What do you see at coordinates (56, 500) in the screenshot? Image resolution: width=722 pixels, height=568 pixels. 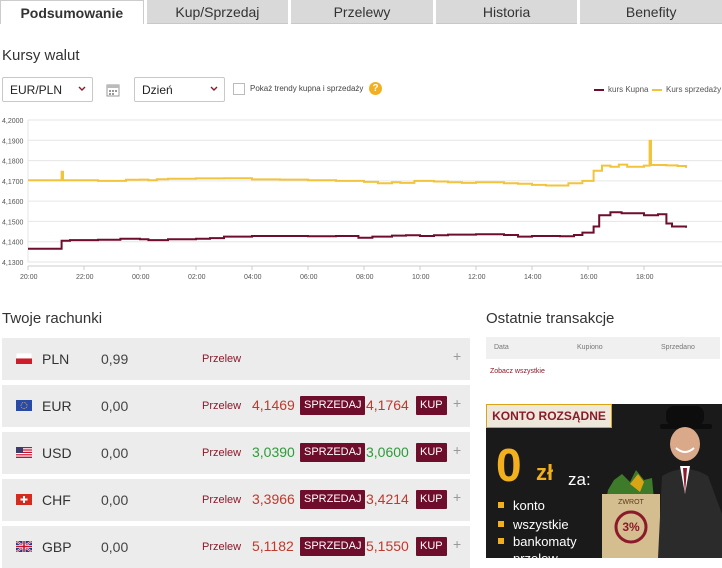 I see `account-currency: CHF` at bounding box center [56, 500].